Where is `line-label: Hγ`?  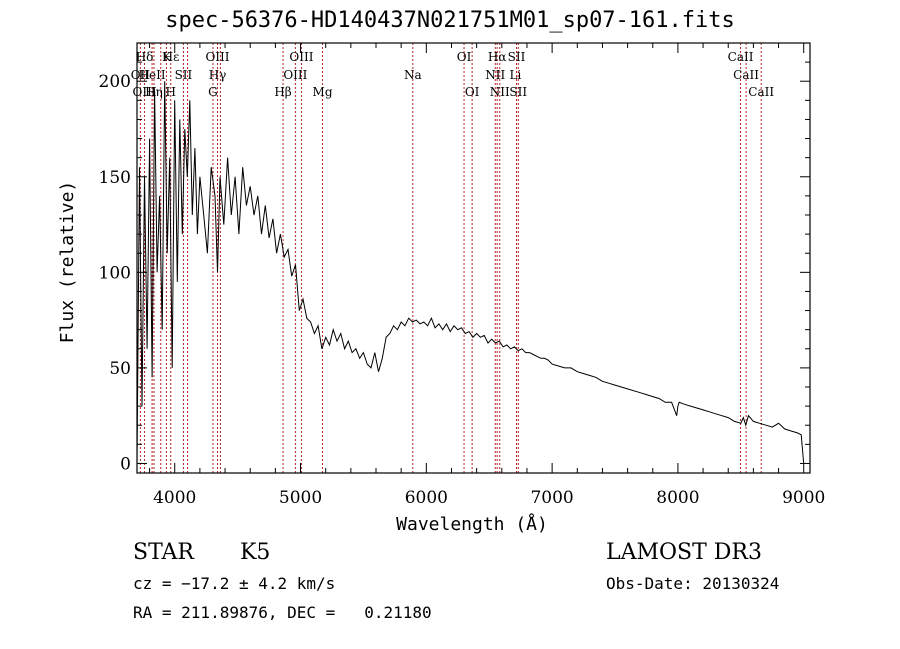 line-label: Hγ is located at coordinates (218, 75).